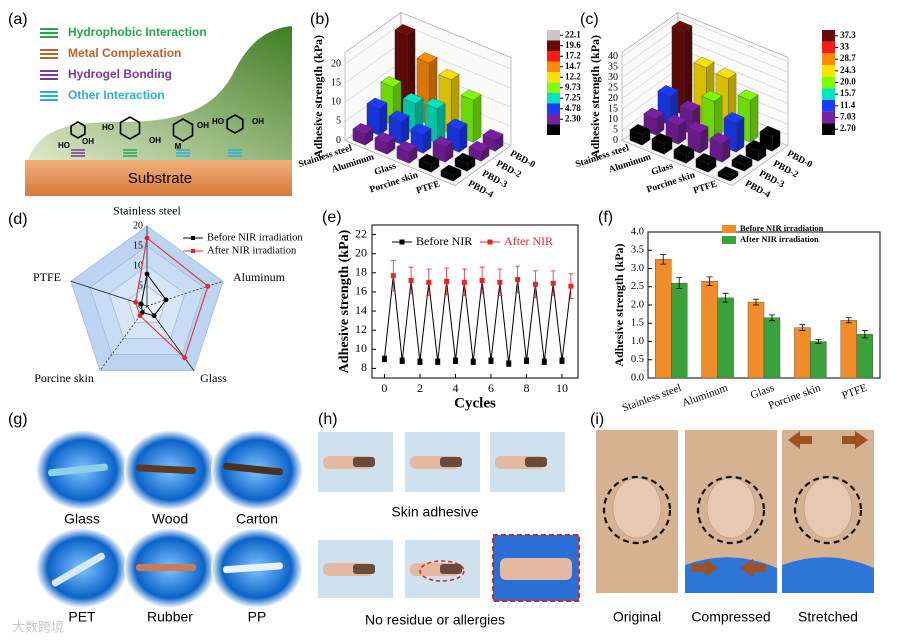 Image resolution: width=898 pixels, height=641 pixels. I want to click on z-tick-label: 20, so click(336, 63).